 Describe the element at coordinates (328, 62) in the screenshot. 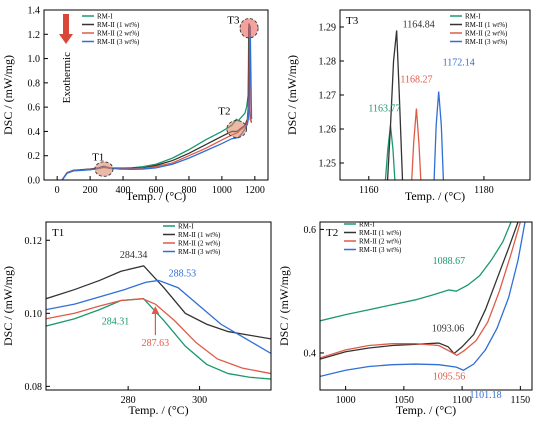

I see `y-tick-label: 1.28` at that location.